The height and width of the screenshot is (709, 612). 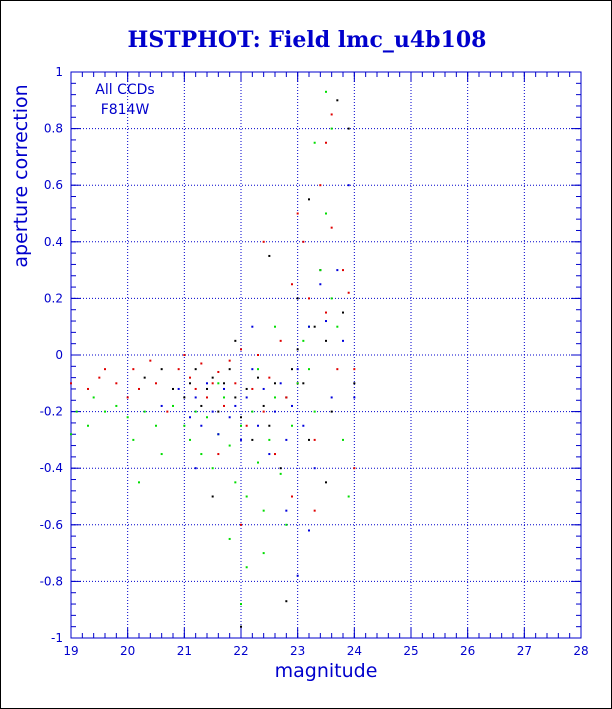 I want to click on x-tick-label: 22, so click(x=240, y=651).